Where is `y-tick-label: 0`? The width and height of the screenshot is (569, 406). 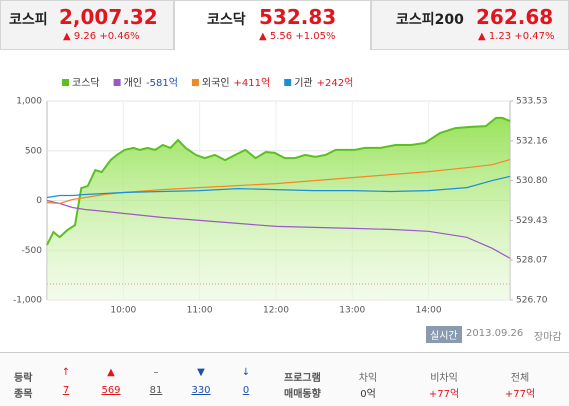
y-tick-label: 0 is located at coordinates (39, 201).